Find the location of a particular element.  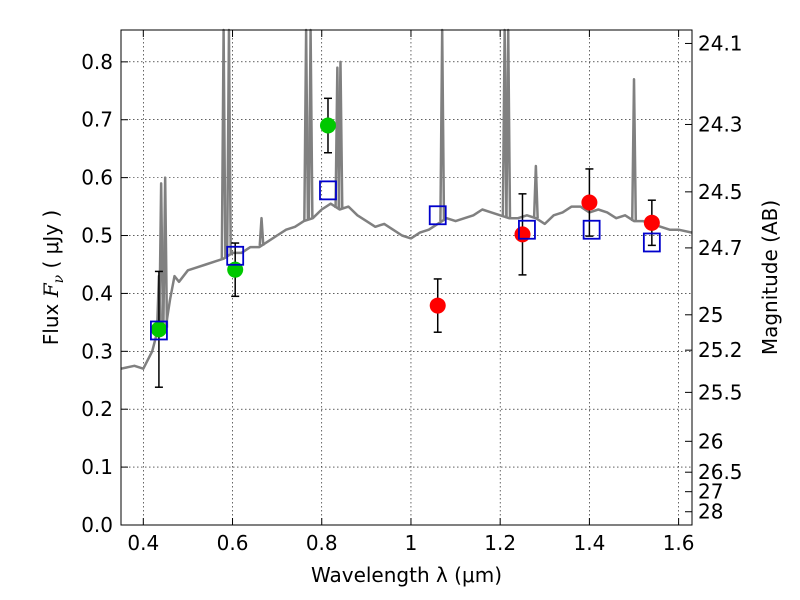

x-tick-label: 1 is located at coordinates (411, 543).